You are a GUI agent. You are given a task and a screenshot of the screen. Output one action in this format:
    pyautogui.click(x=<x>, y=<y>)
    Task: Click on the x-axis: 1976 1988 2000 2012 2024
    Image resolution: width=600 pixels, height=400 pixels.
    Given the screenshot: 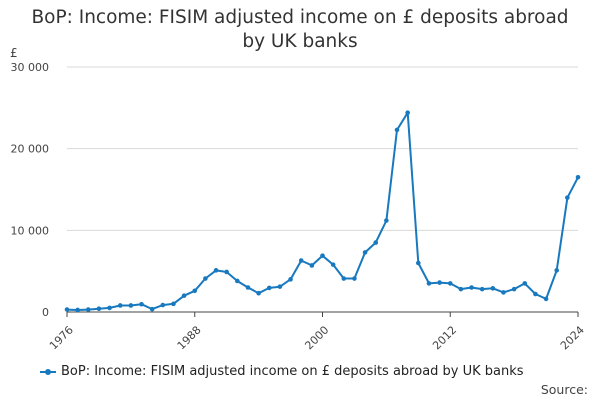 What is the action you would take?
    pyautogui.click(x=317, y=331)
    